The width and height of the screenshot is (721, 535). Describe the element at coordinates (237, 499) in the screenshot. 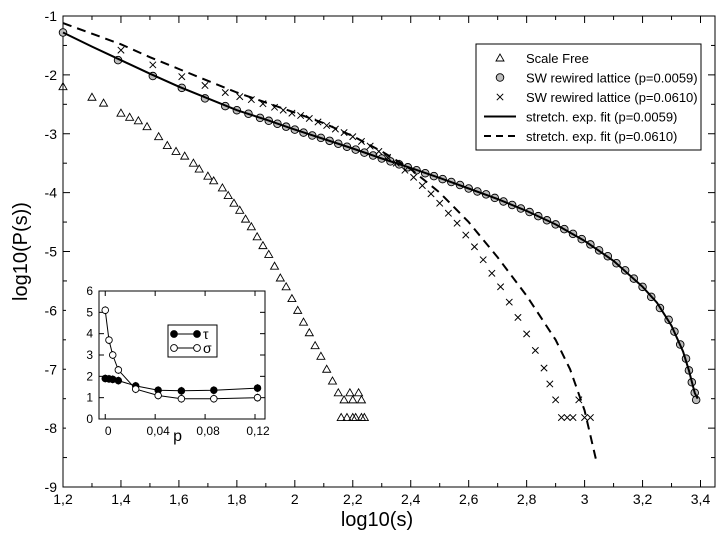

I see `x-tick-label: 1,8` at that location.